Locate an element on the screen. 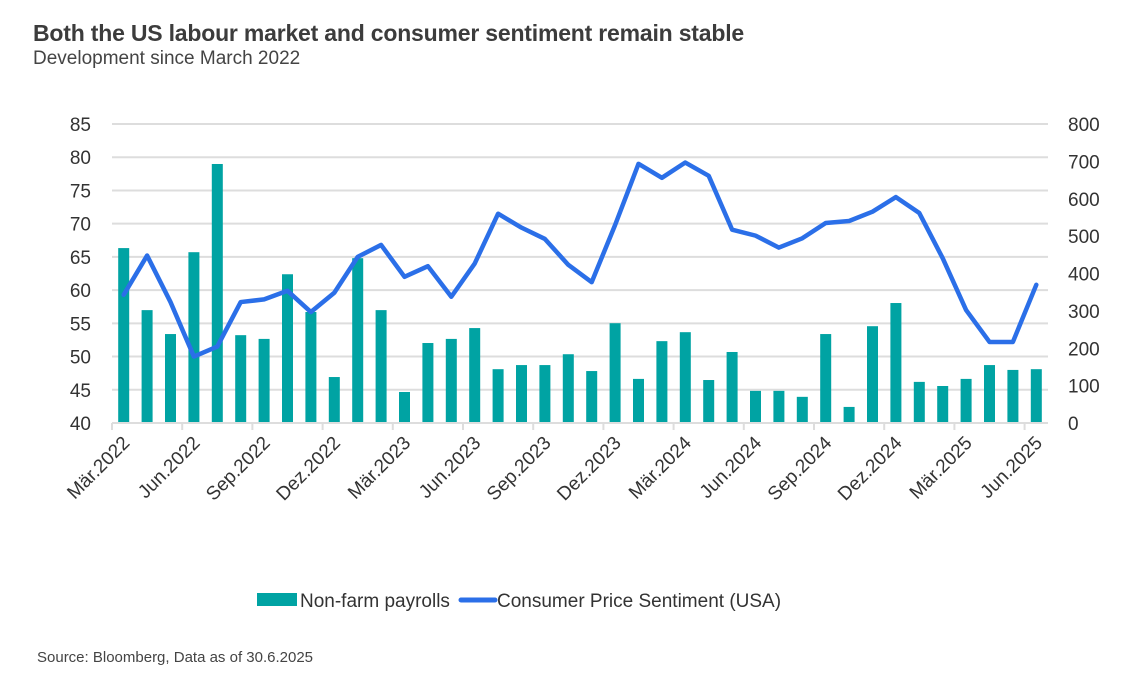 The width and height of the screenshot is (1141, 694). left-tick-label: 45 is located at coordinates (80, 391).